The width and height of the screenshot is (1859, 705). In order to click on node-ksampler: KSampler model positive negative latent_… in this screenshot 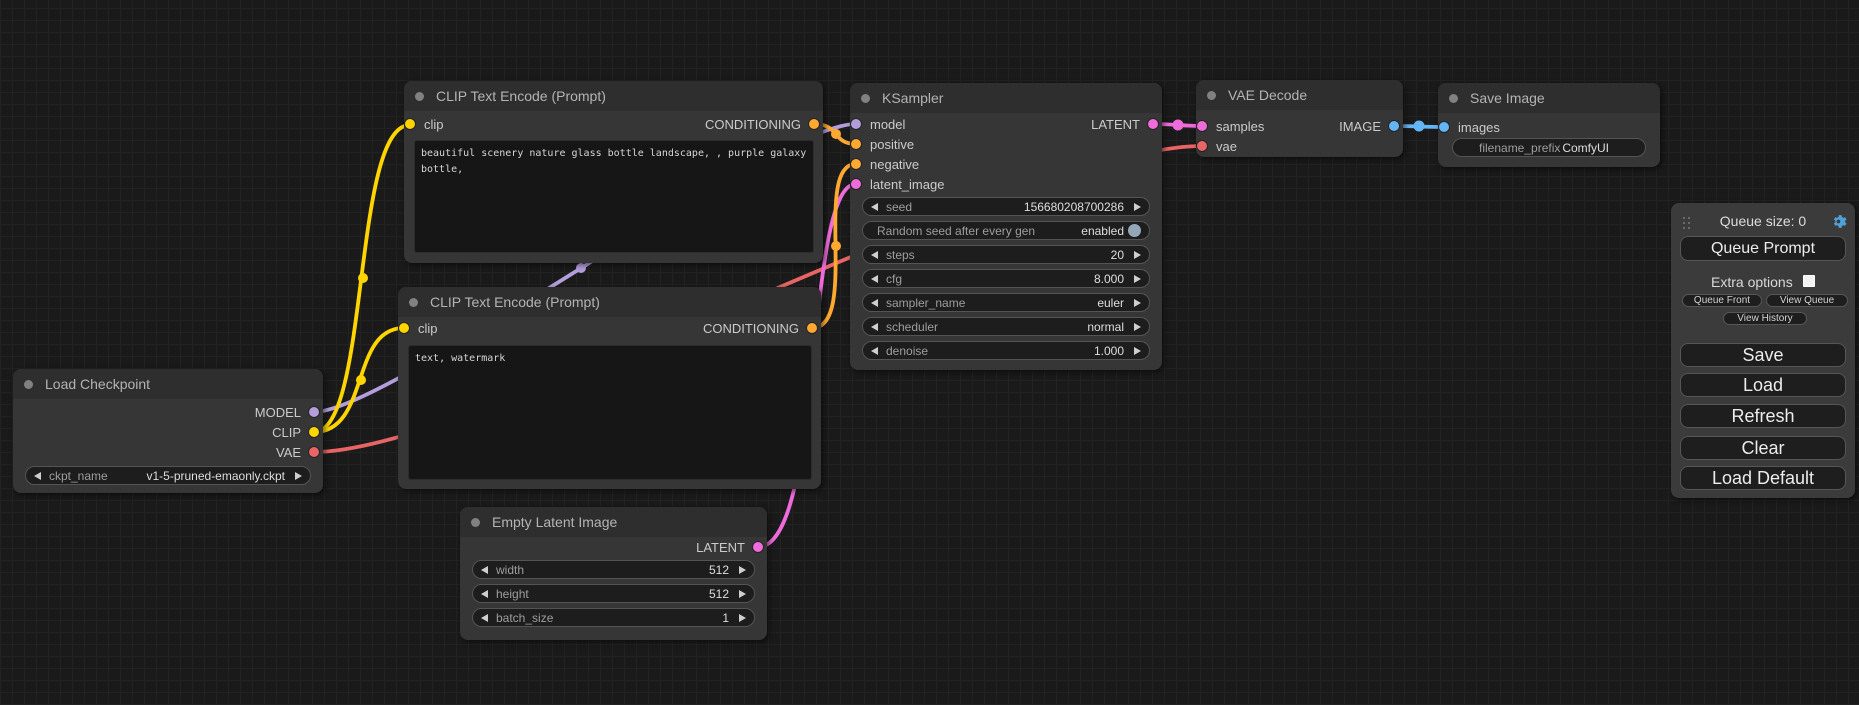, I will do `click(1006, 226)`.